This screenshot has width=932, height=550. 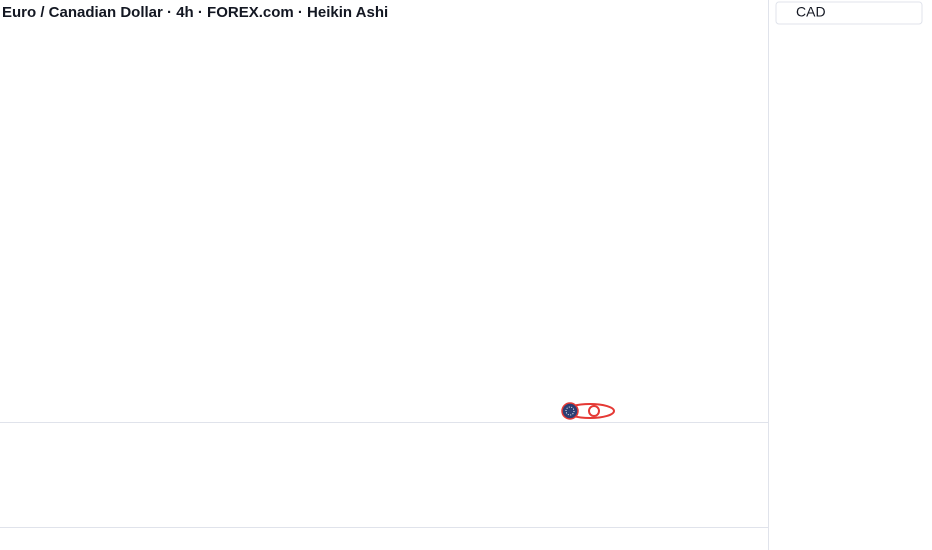 What do you see at coordinates (849, 13) in the screenshot?
I see `currency-box` at bounding box center [849, 13].